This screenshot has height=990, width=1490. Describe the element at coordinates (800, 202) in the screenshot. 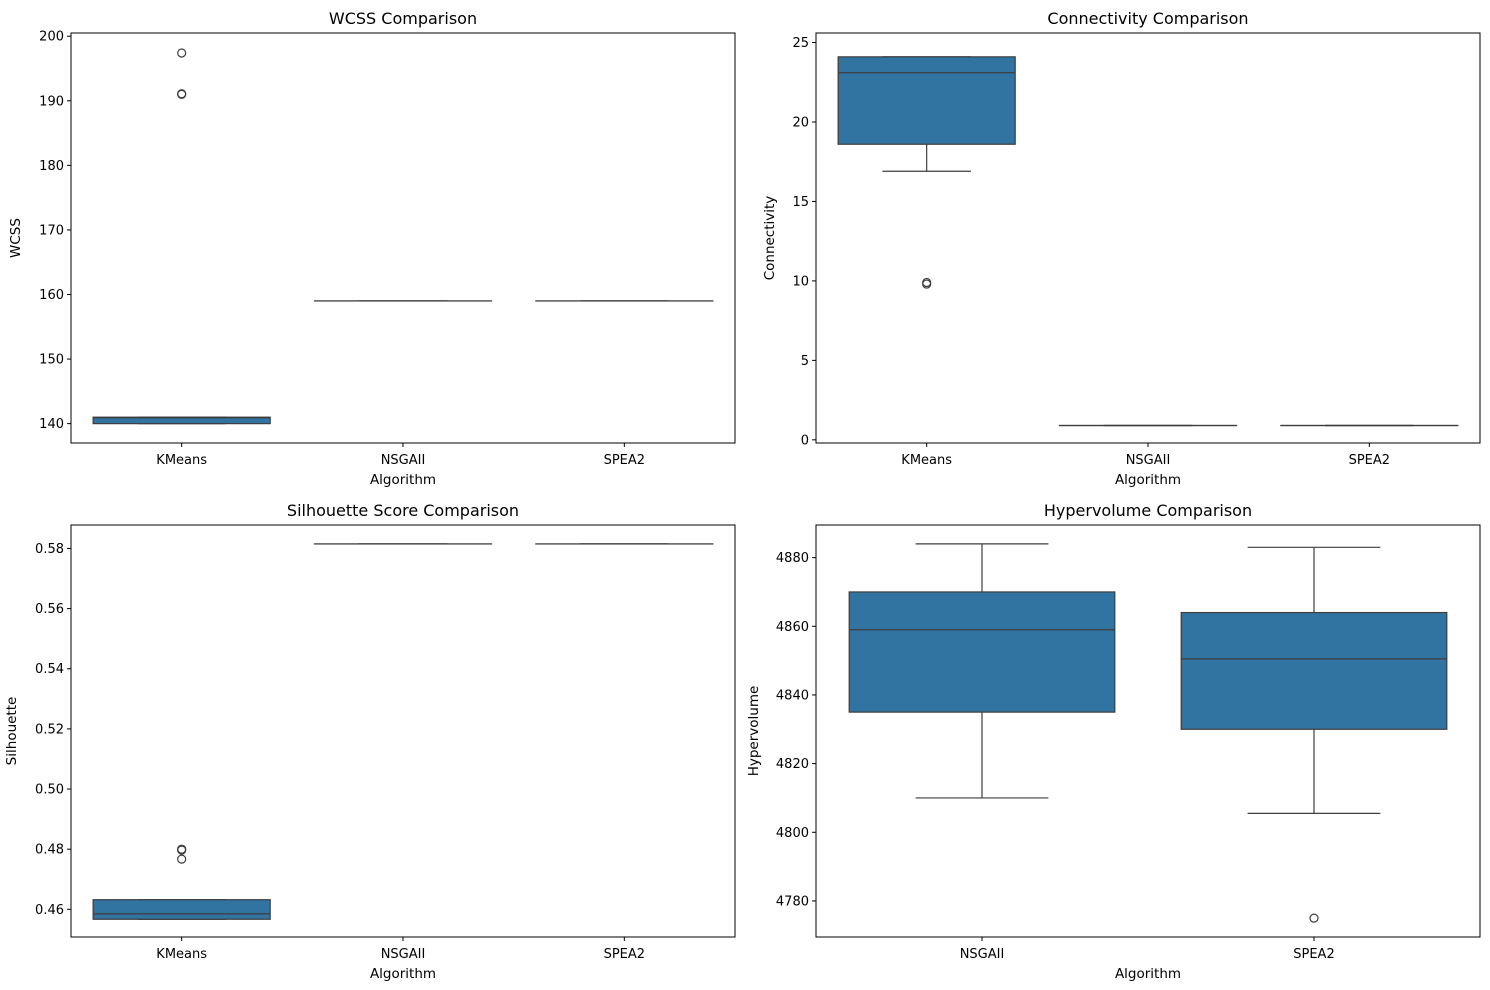

I see `y-tick-label: 15` at that location.